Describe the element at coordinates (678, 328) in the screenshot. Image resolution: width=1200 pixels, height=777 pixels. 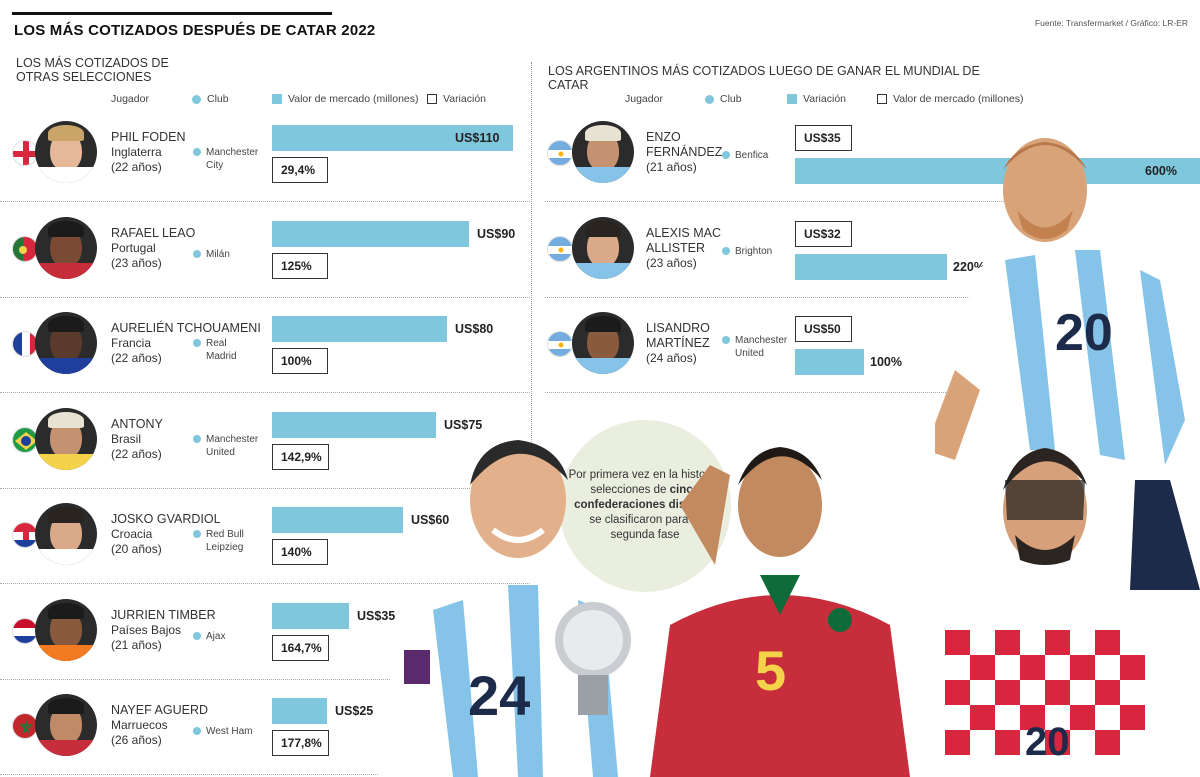
I see `player-name: LISANDRO` at that location.